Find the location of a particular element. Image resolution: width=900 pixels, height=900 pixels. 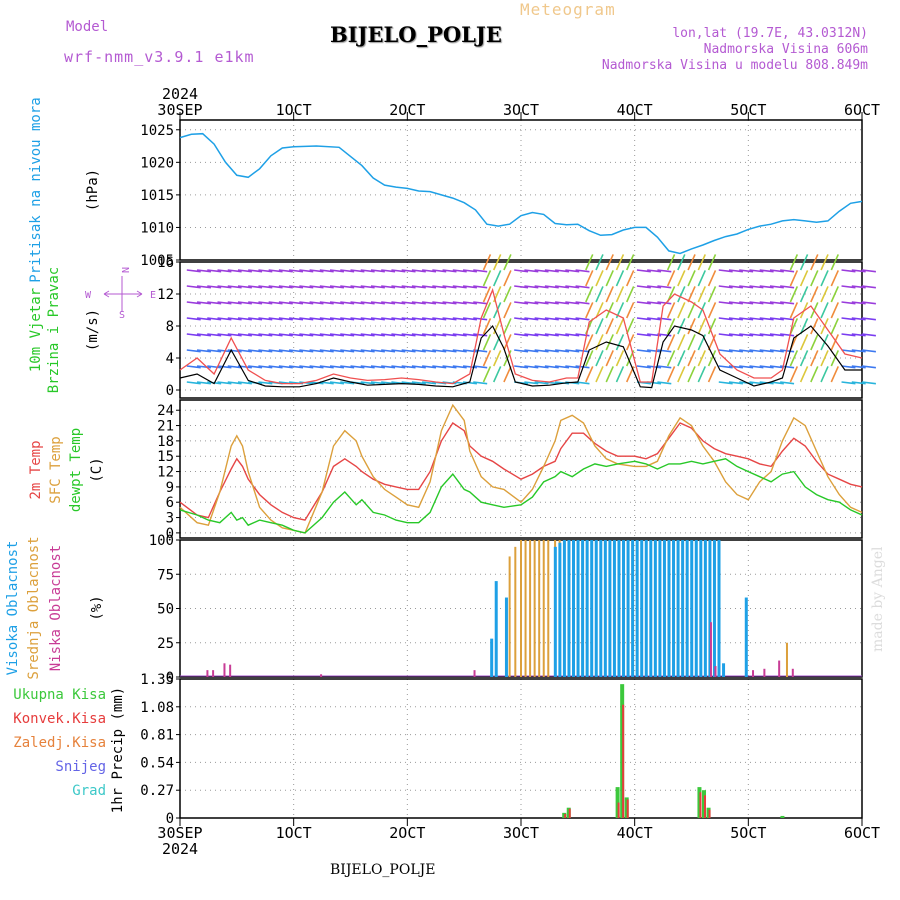

y-tick-label: 16 is located at coordinates (165, 263).